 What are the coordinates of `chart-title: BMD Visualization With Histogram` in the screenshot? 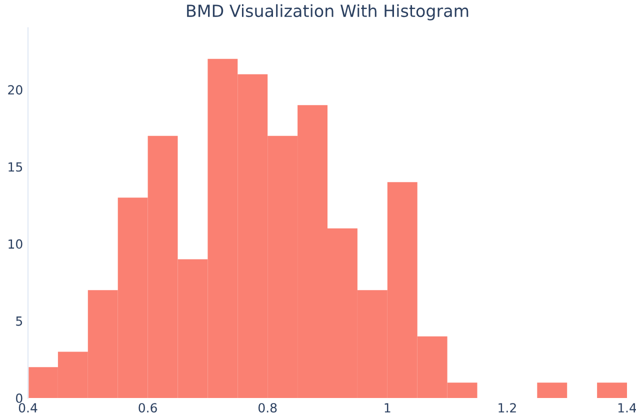 It's located at (327, 12).